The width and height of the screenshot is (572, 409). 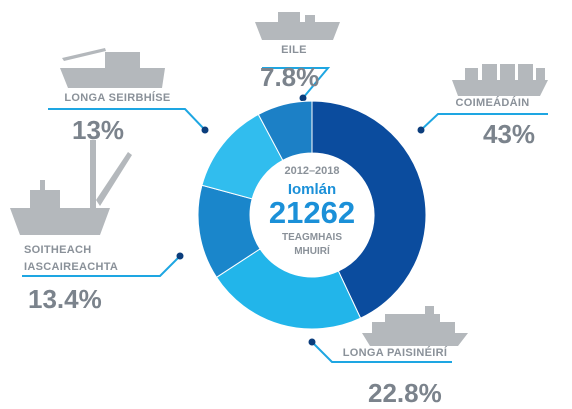 I want to click on leader-passenger, so click(x=381, y=352).